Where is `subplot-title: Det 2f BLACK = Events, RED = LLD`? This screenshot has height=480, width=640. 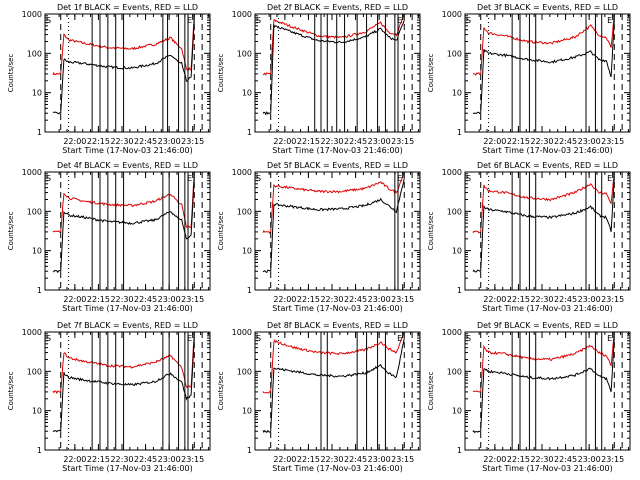 subplot-title: Det 2f BLACK = Events, RED = LLD is located at coordinates (337, 7).